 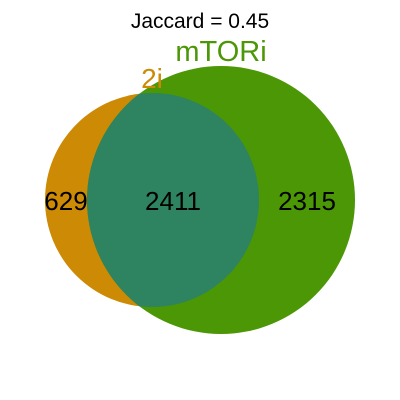 I want to click on diagram-title: Jaccard = 0.45, so click(x=200, y=21).